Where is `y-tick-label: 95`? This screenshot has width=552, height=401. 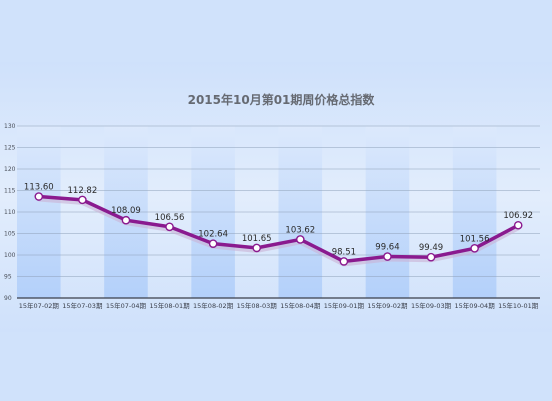 y-tick-label: 95 is located at coordinates (8, 277).